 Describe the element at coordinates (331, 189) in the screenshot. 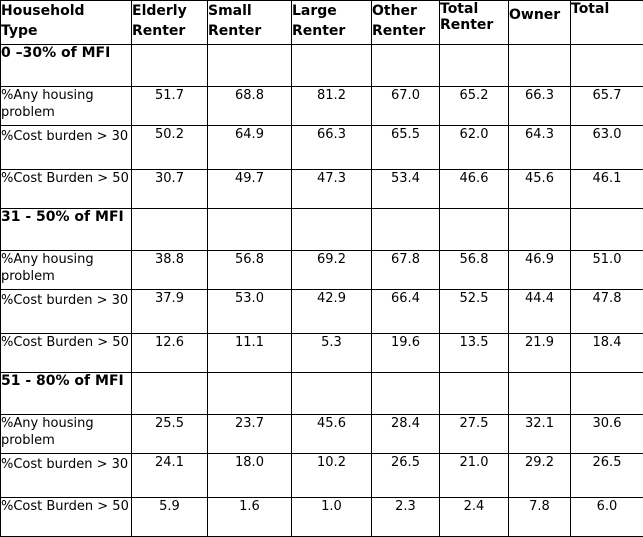

I see `value-cell: 47.3` at that location.